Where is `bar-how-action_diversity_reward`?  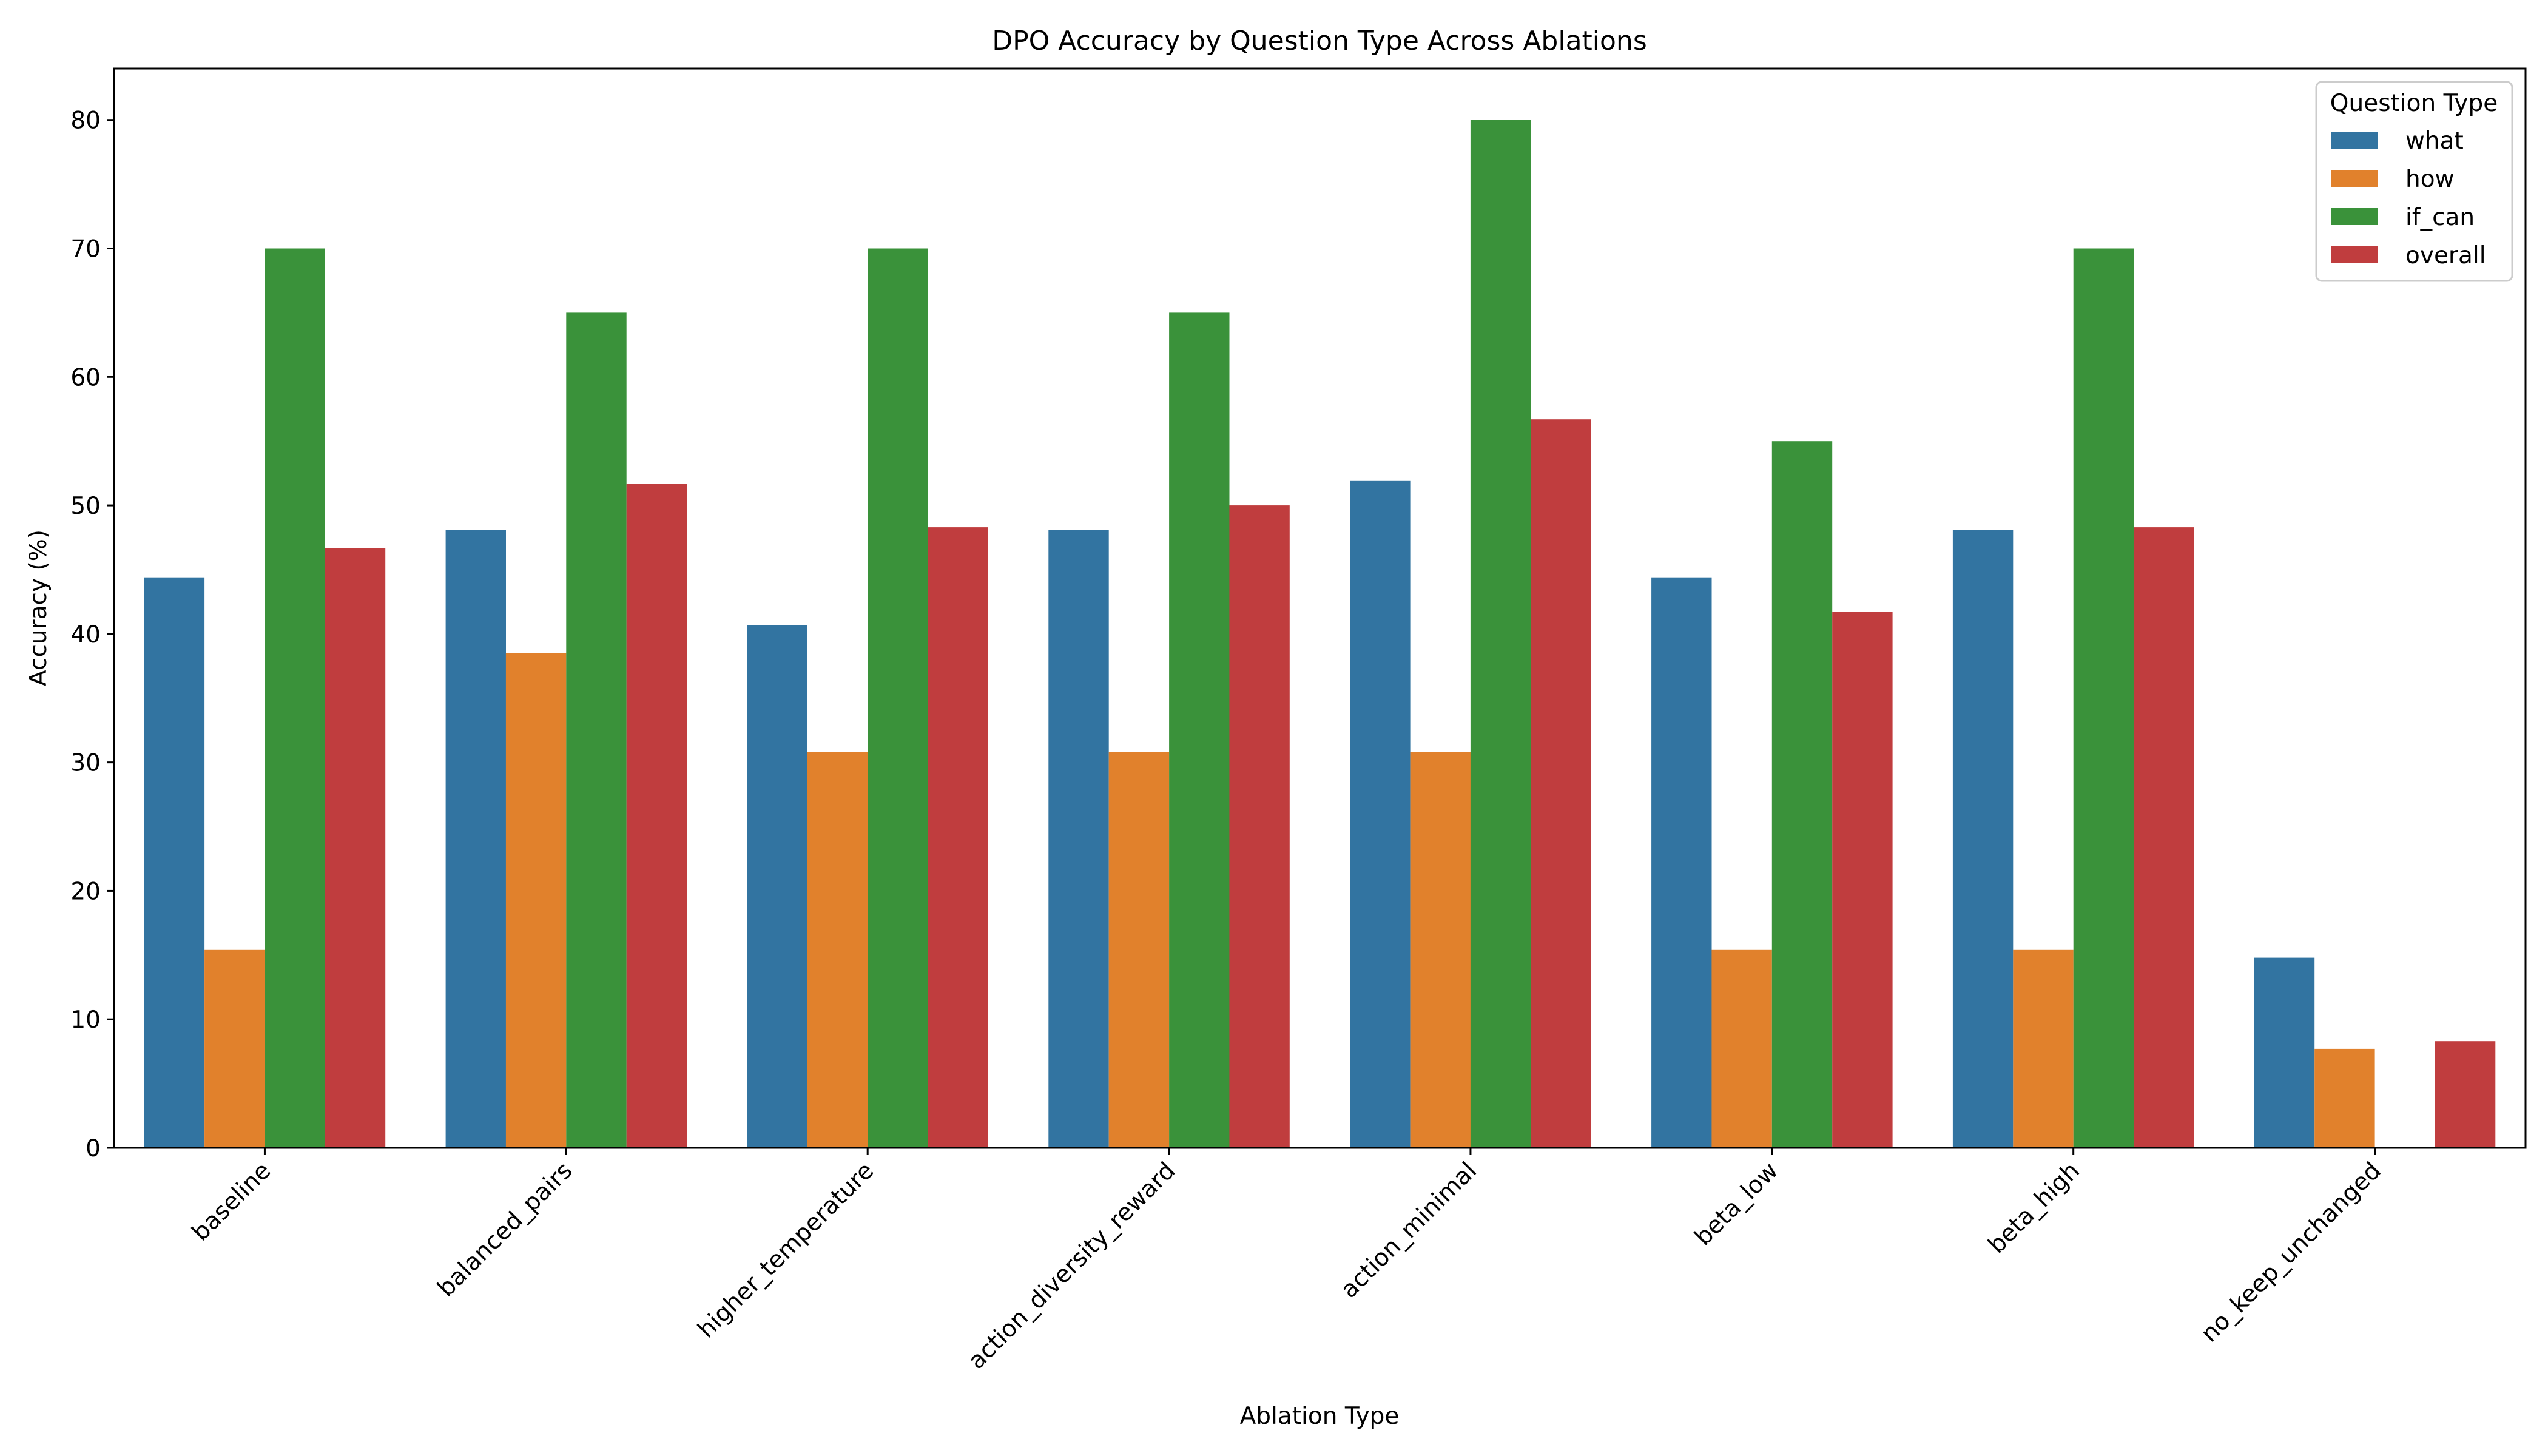 bar-how-action_diversity_reward is located at coordinates (1139, 950).